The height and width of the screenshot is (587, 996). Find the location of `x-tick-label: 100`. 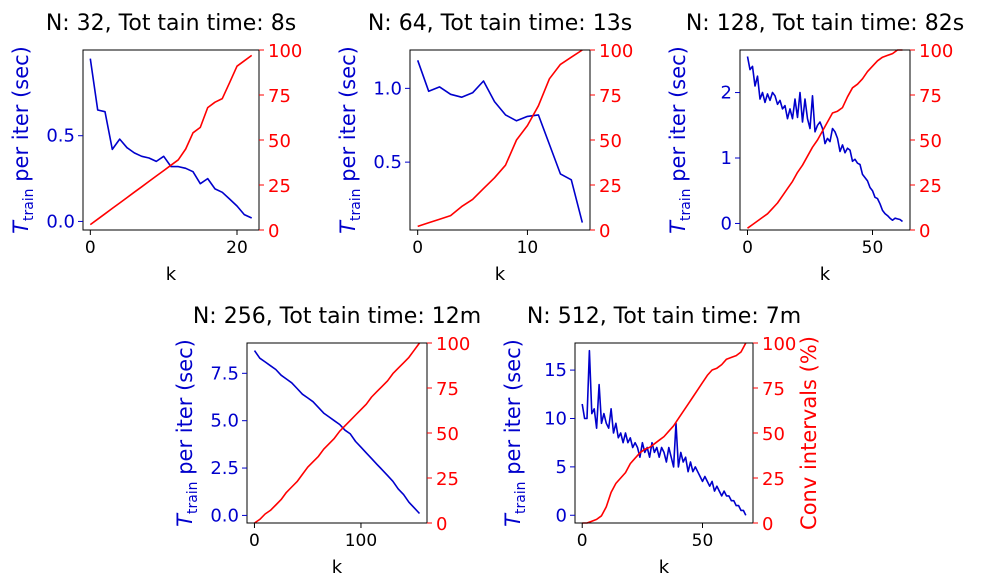

x-tick-label: 100 is located at coordinates (361, 541).